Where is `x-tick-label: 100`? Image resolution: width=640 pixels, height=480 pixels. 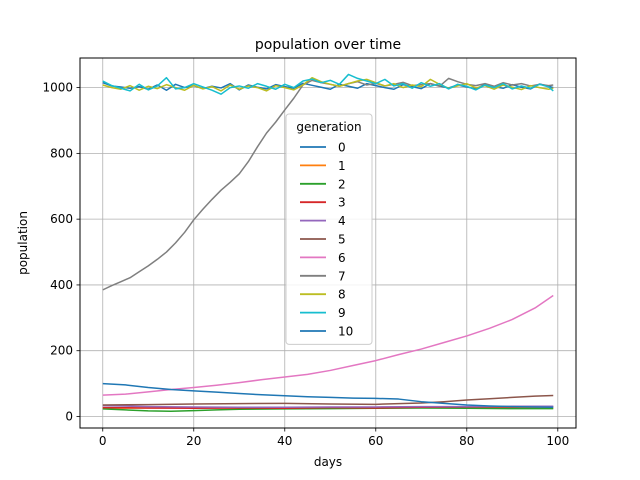
x-tick-label: 100 is located at coordinates (557, 441).